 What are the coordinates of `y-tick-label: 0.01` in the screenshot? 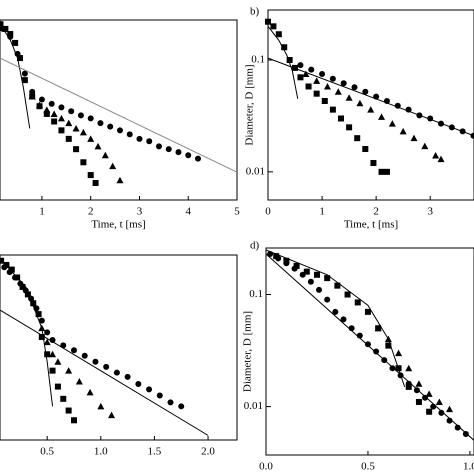 It's located at (255, 171).